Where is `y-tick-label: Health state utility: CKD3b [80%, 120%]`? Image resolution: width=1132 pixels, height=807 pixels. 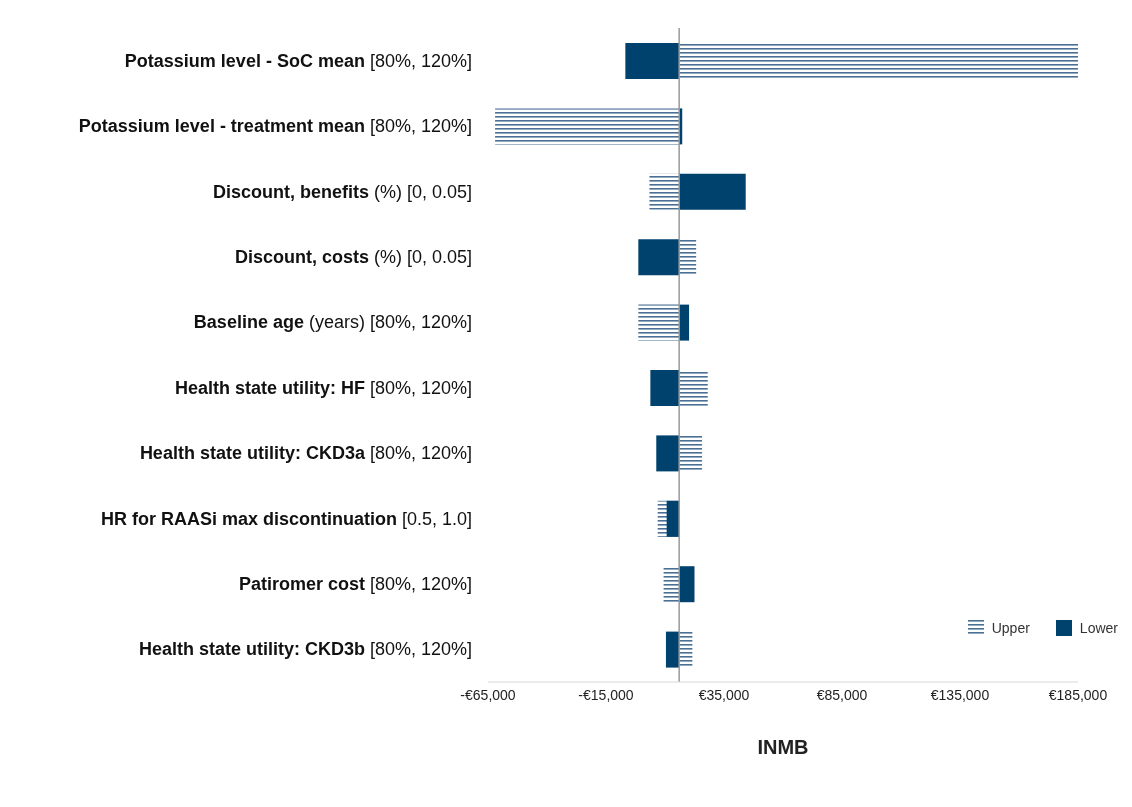
y-tick-label: Health state utility: CKD3b [80%, 120%] is located at coordinates (305, 649).